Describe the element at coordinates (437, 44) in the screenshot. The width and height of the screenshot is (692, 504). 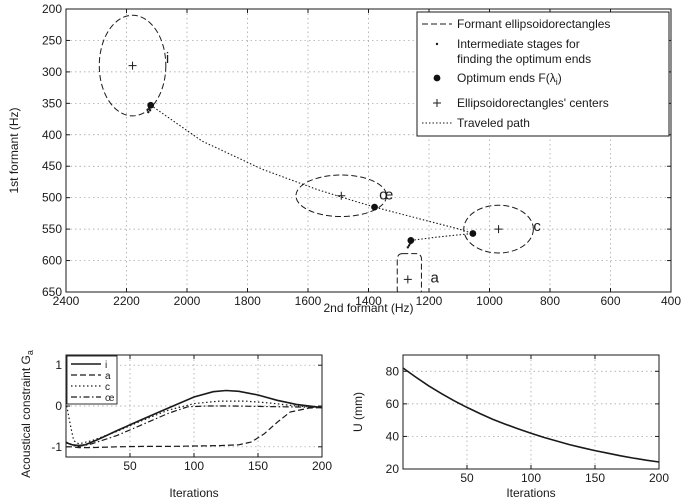
I see `legend-marker-dot` at that location.